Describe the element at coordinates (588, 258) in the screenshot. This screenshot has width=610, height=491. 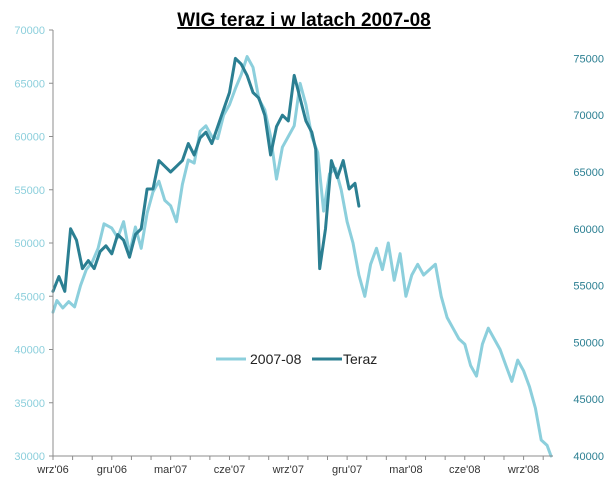
I see `right-y-axis: 40000 45000 50000 55000 60000 65000 70000 75000` at that location.